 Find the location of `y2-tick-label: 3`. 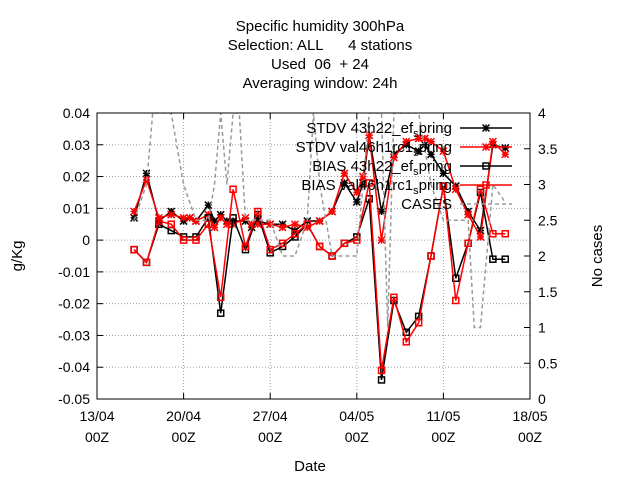

y2-tick-label: 3 is located at coordinates (542, 185).